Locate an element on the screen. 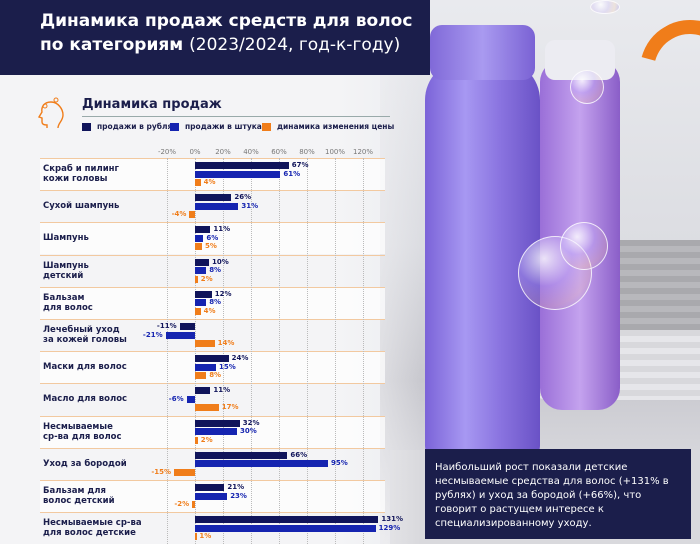 The image size is (700, 544). value-label: 26% is located at coordinates (243, 197).